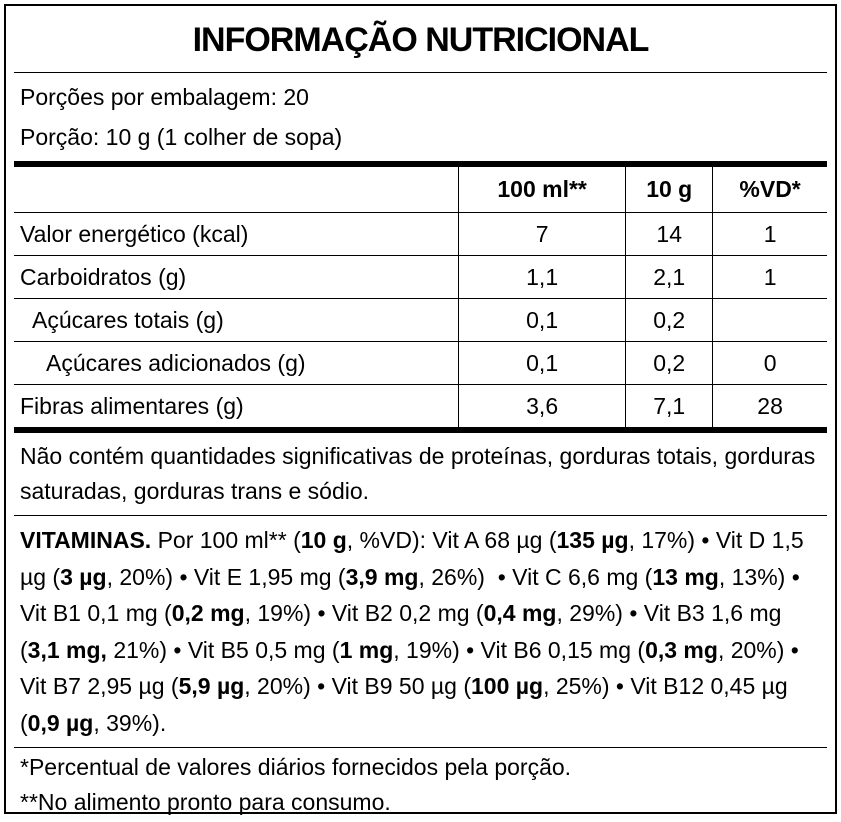  What do you see at coordinates (223, 649) in the screenshot?
I see `vitamin-text: 21%) • Vit B5 0,5 mg (` at bounding box center [223, 649].